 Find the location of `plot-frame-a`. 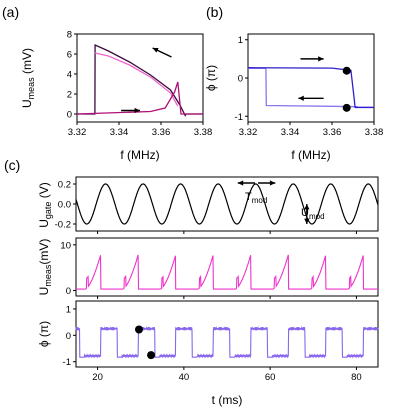

plot-frame-a is located at coordinates (140, 78).